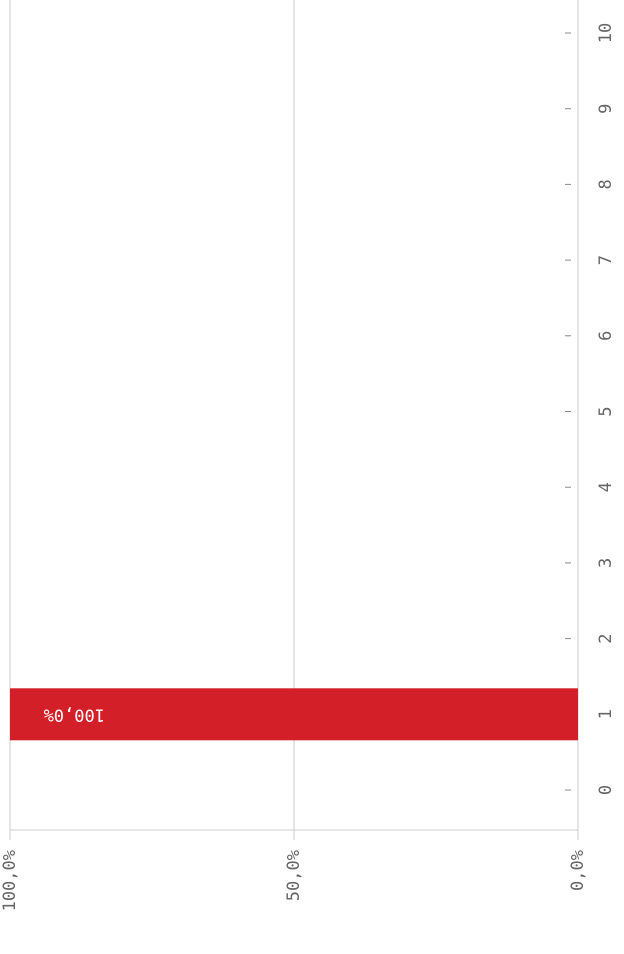 Image resolution: width=624 pixels, height=954 pixels. I want to click on category-label: 7, so click(606, 260).